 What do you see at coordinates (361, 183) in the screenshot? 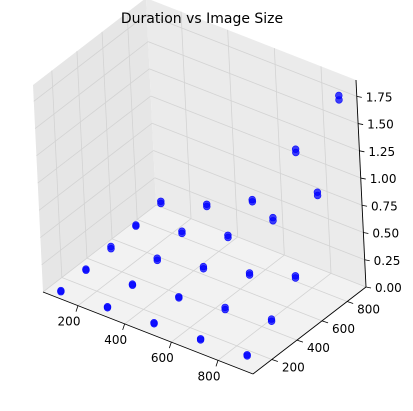
I see `z-axis-line` at bounding box center [361, 183].